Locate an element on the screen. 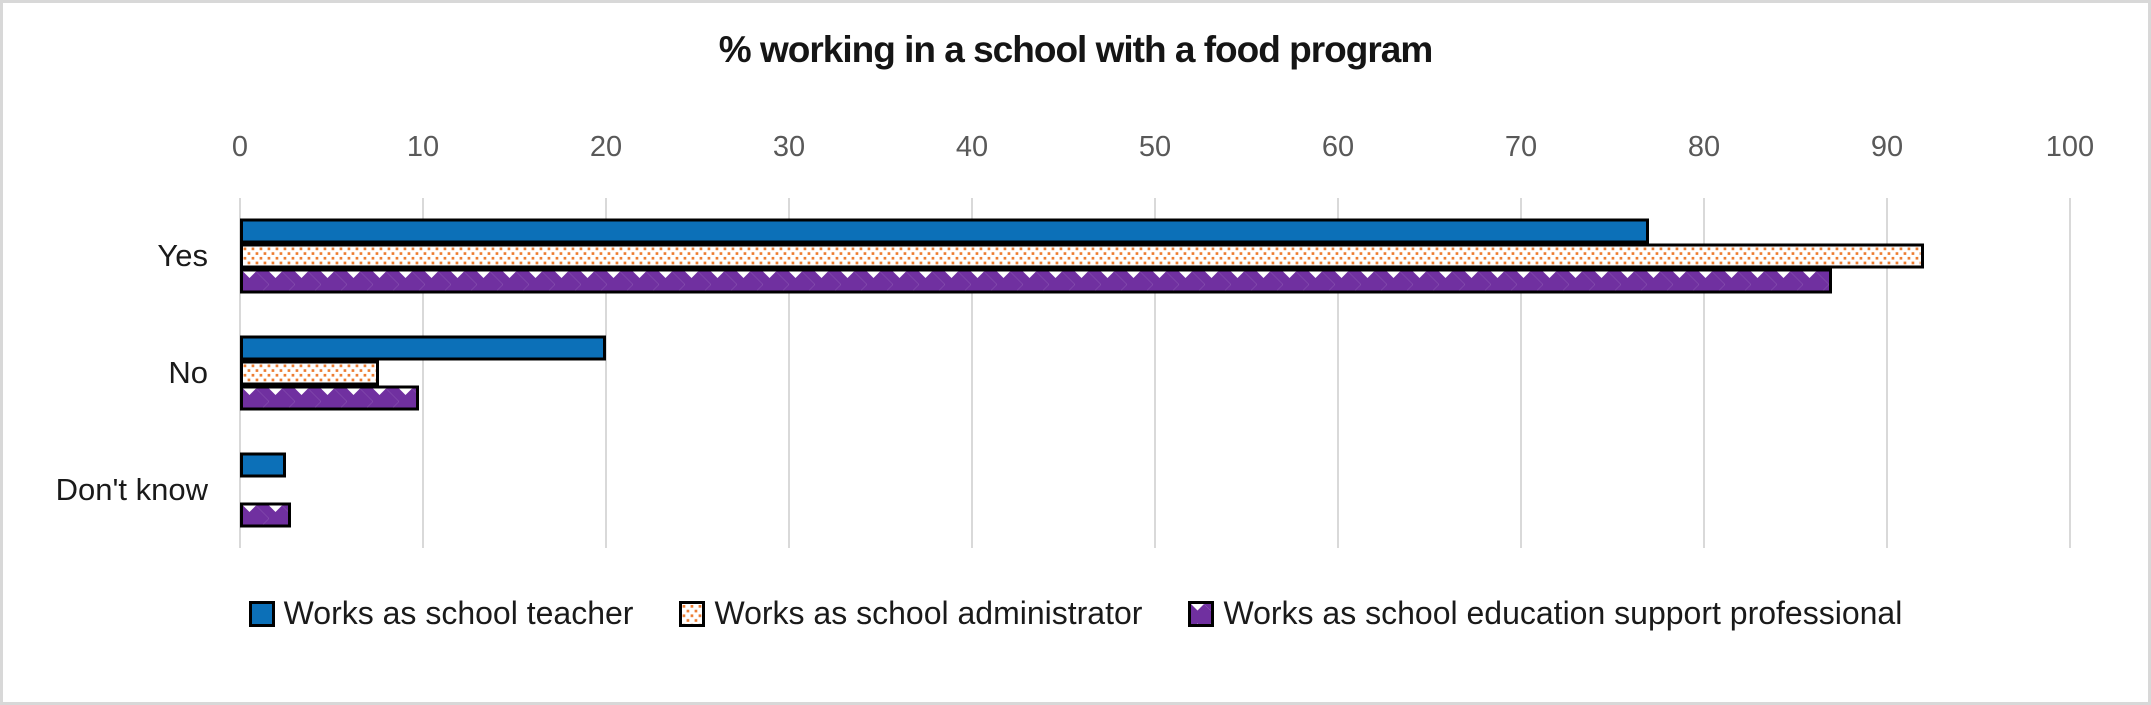 The image size is (2151, 705). bars-stack-no is located at coordinates (1155, 373).